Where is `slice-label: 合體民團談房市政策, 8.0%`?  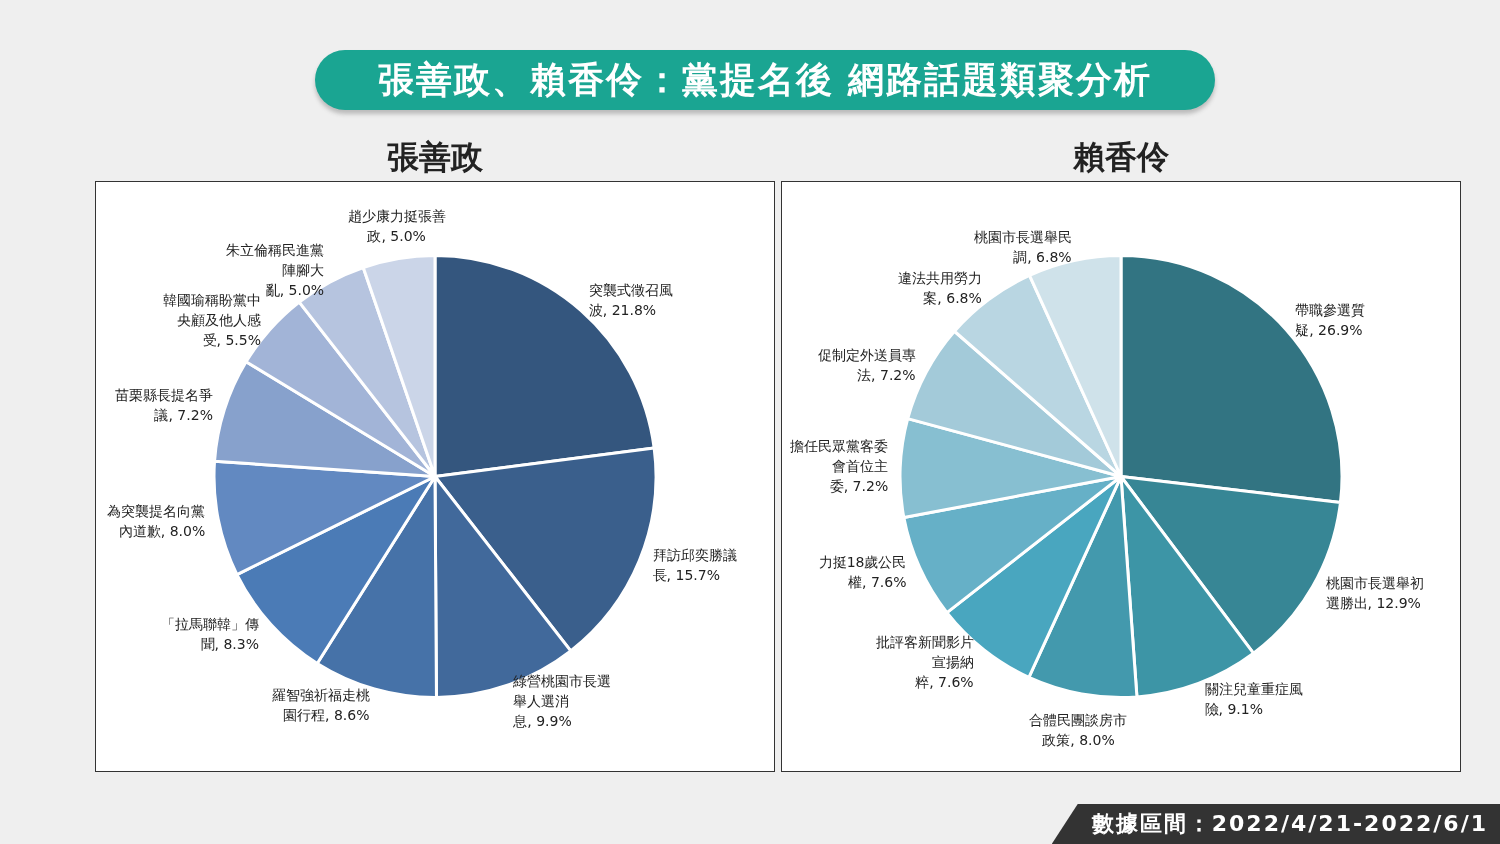
slice-label: 合體民團談房市政策, 8.0% is located at coordinates (1078, 729).